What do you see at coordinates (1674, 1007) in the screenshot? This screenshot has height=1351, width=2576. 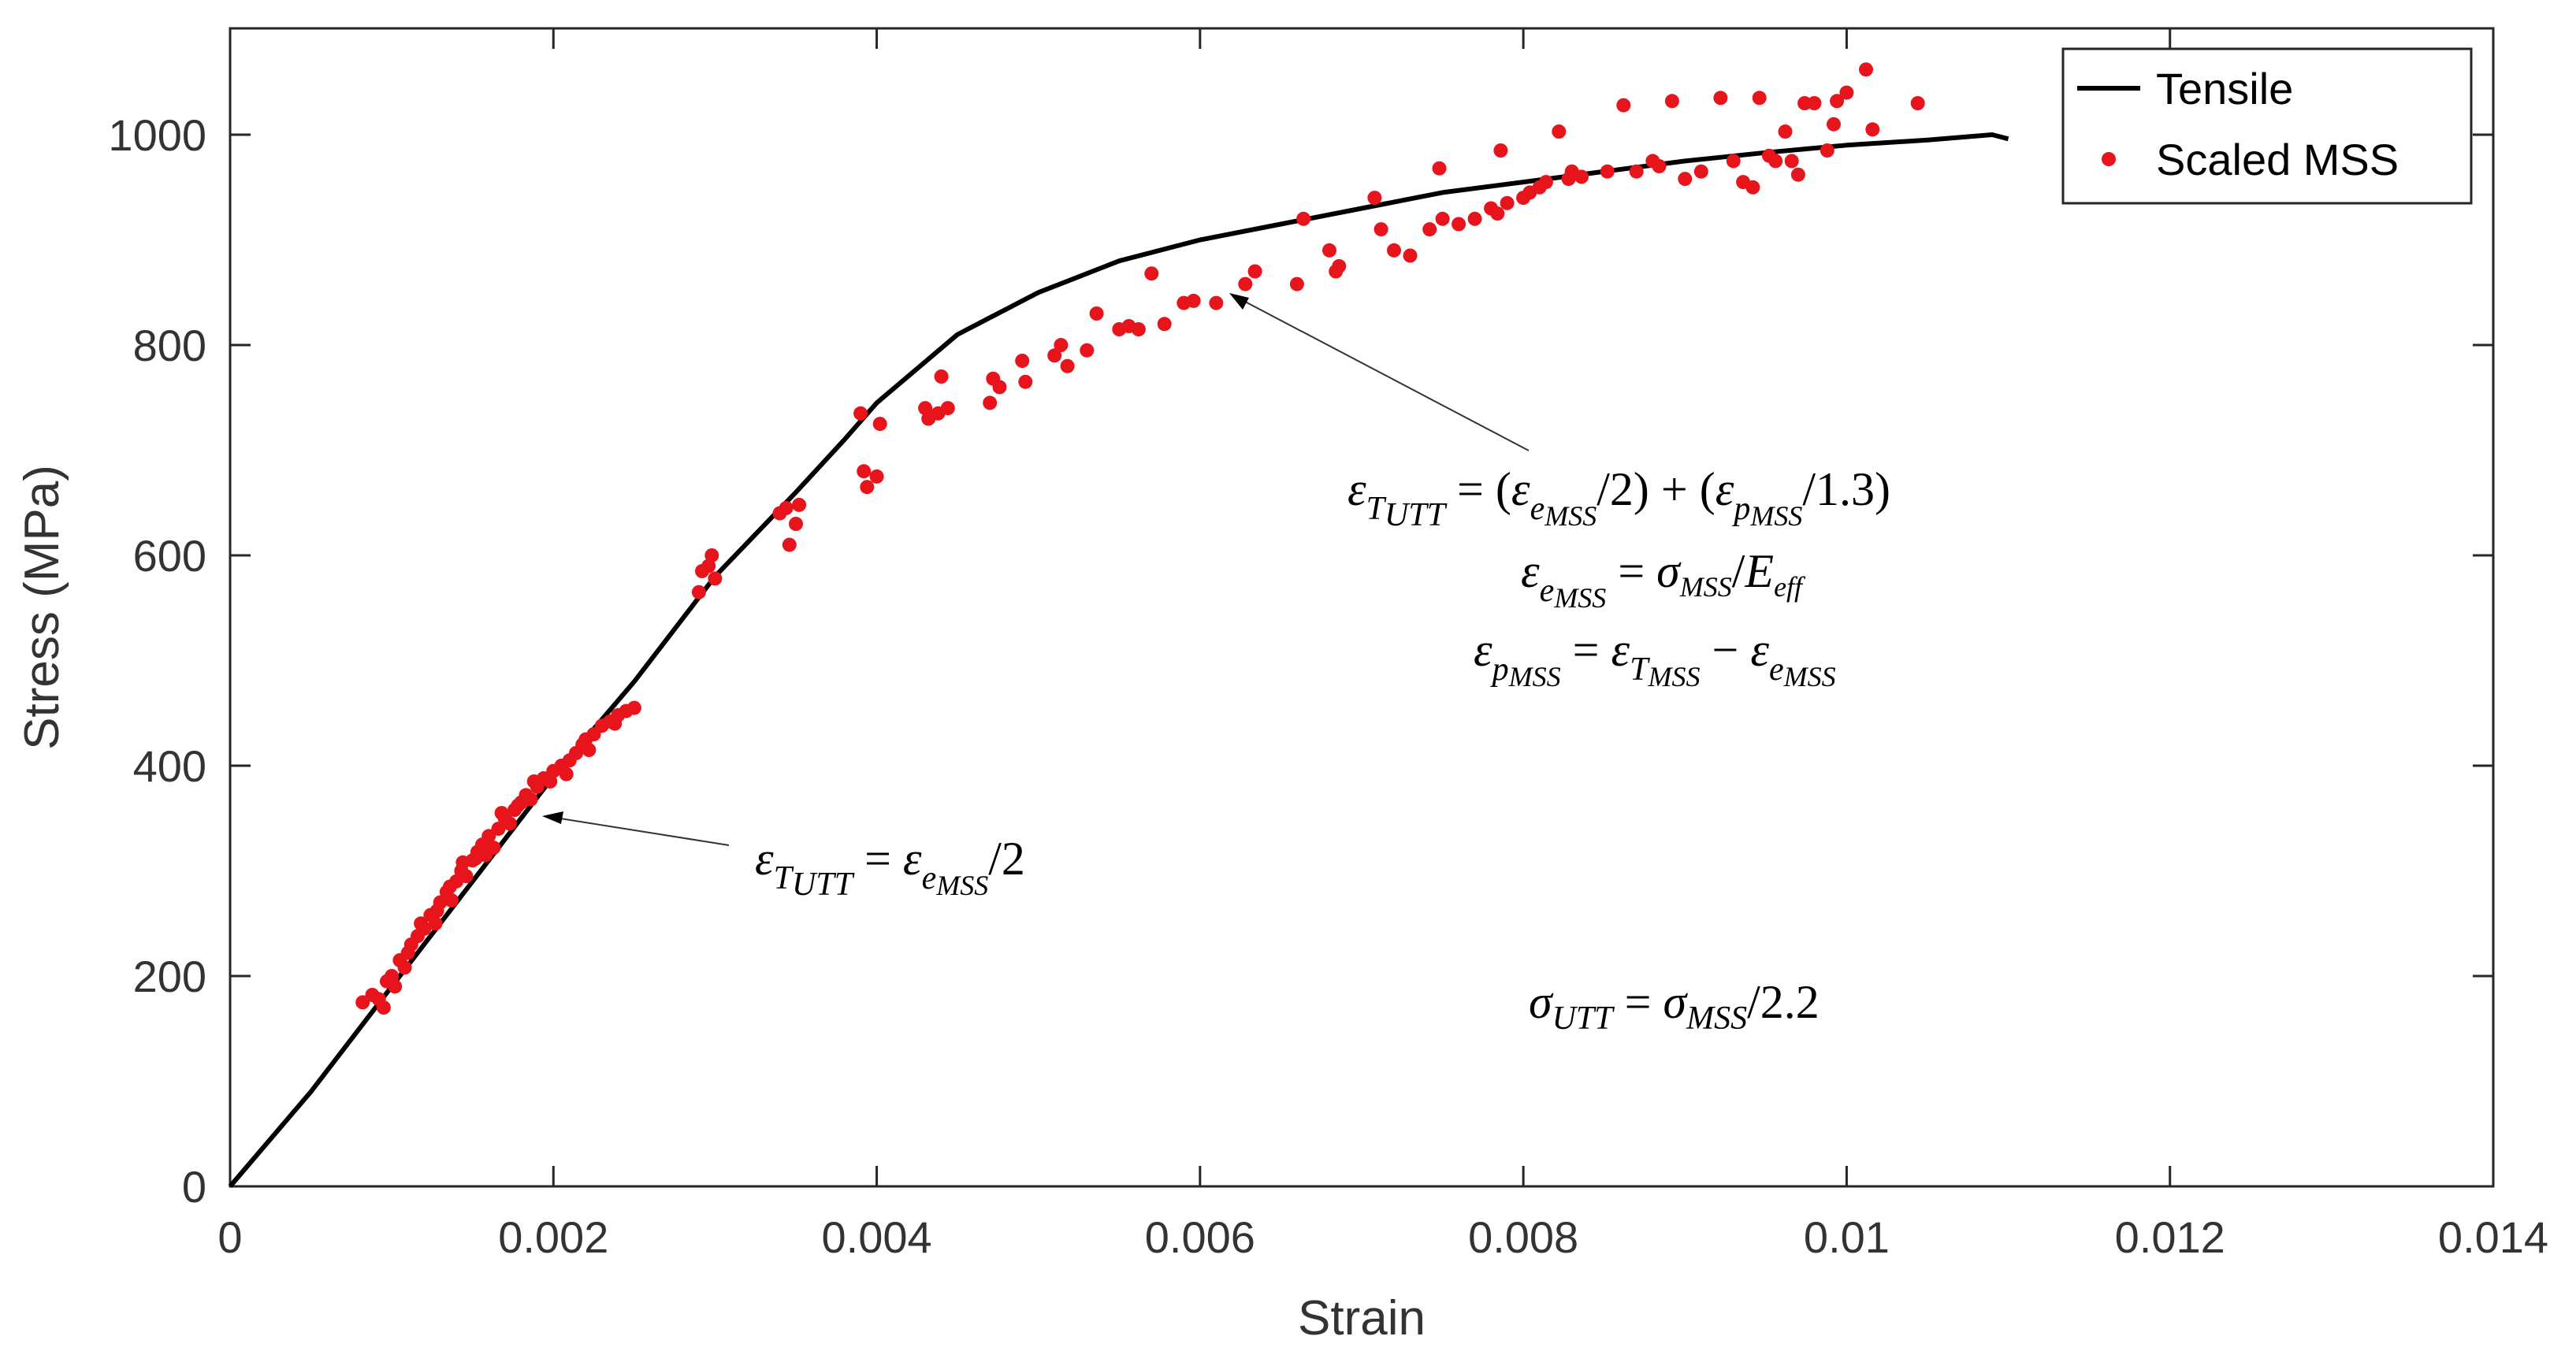 I see `annotation-stress-equation: σUTT = σMSS/2.2` at bounding box center [1674, 1007].